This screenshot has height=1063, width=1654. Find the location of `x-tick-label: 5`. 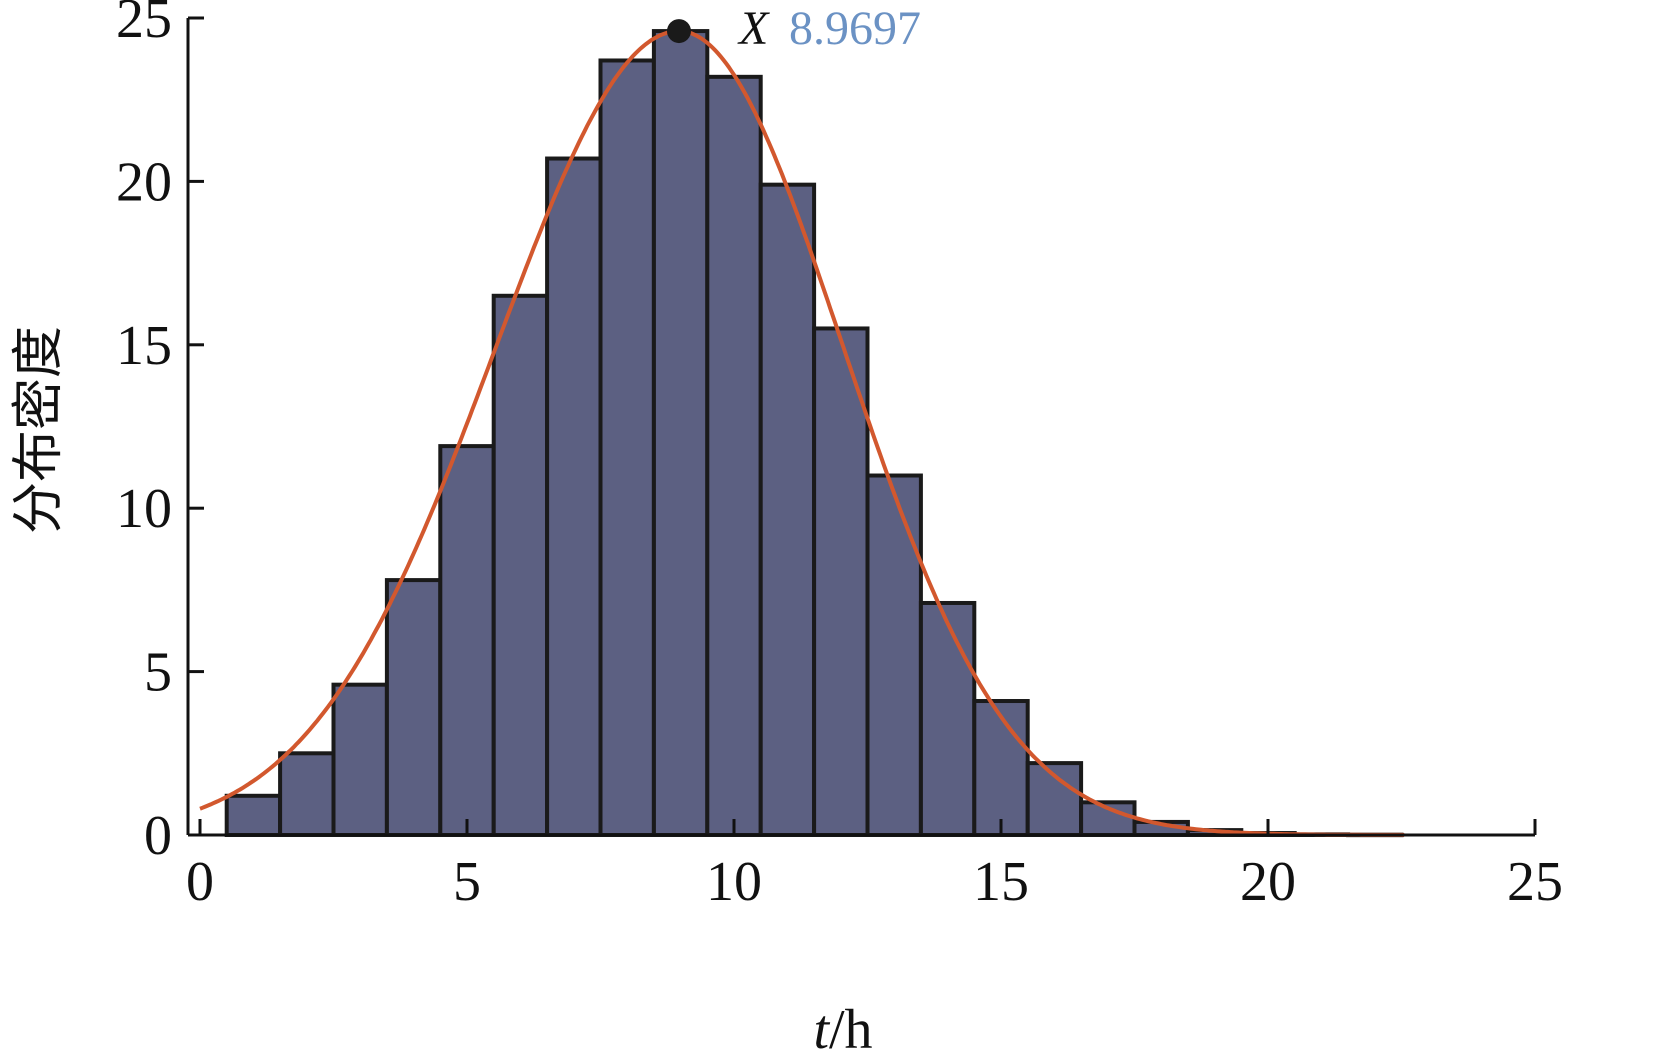

x-tick-label: 5 is located at coordinates (467, 882).